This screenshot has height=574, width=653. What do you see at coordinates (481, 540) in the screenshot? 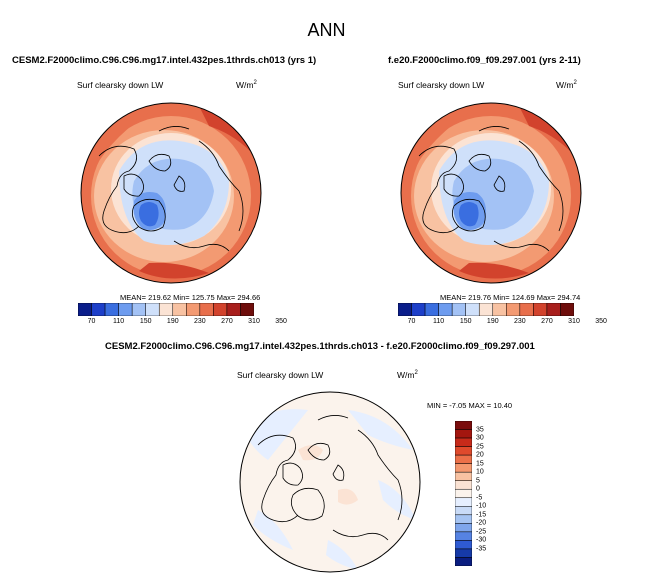
I see `diff-colorbar-tick-label: -30` at bounding box center [481, 540].